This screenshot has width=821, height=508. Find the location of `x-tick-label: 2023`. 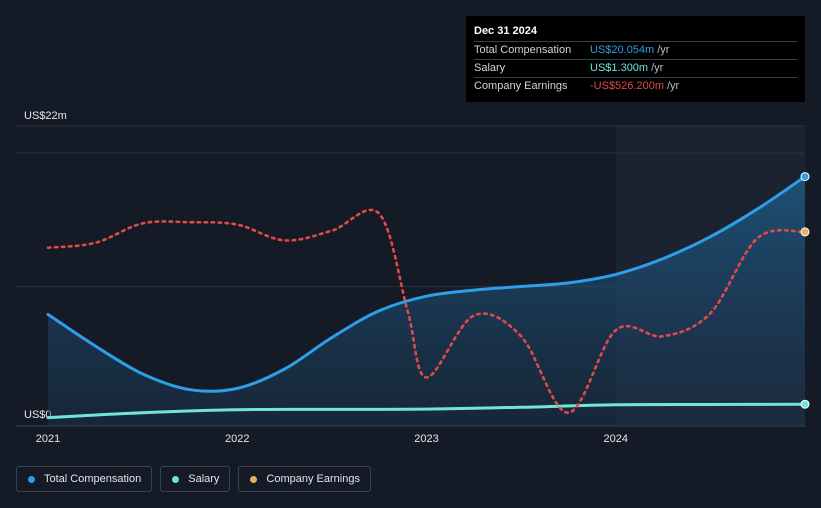

x-tick-label: 2023 is located at coordinates (426, 439).